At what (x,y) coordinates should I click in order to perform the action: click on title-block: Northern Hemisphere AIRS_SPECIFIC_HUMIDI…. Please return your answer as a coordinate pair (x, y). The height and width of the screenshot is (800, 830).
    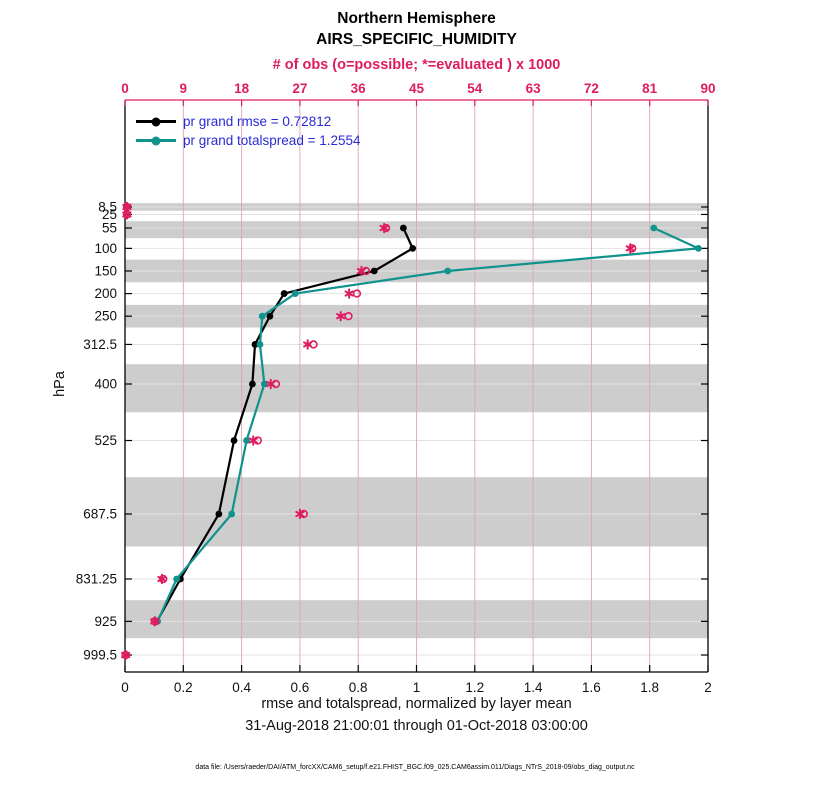
    Looking at the image, I should click on (416, 29).